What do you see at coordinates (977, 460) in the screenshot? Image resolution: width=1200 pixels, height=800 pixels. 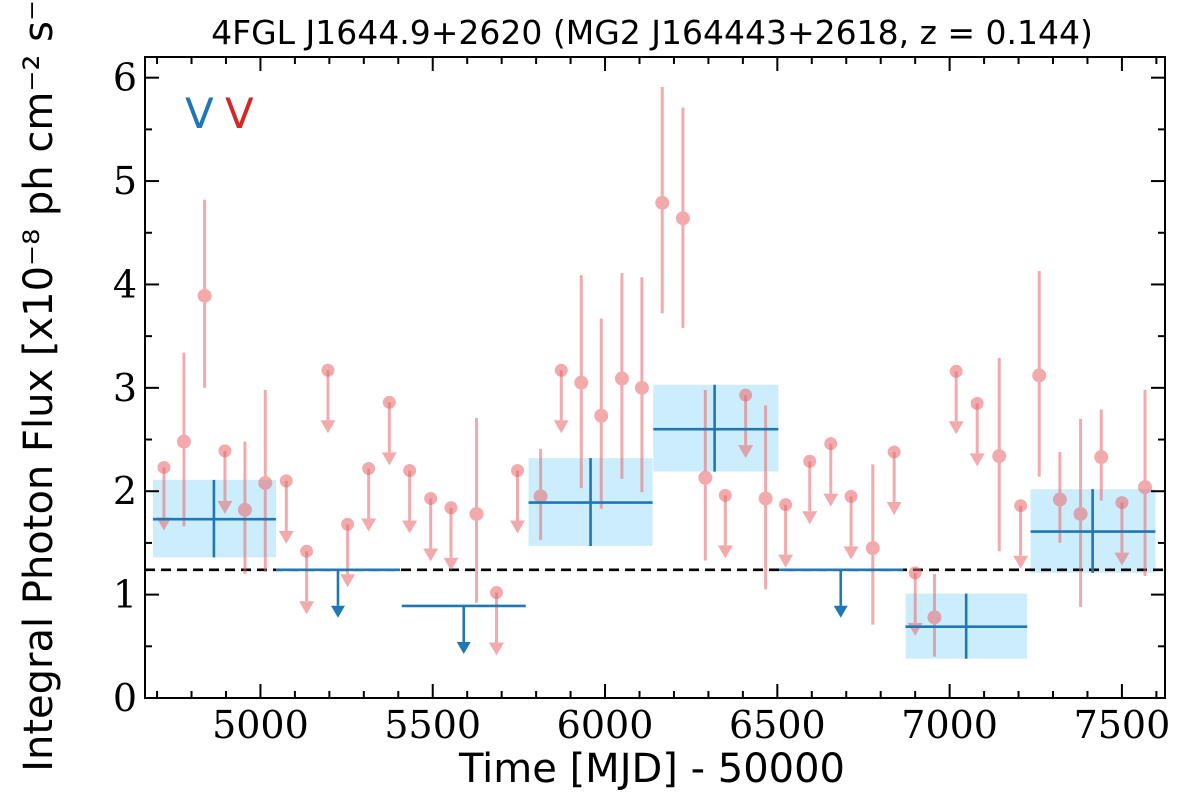 I see `fine-ul-arrow-23-head` at bounding box center [977, 460].